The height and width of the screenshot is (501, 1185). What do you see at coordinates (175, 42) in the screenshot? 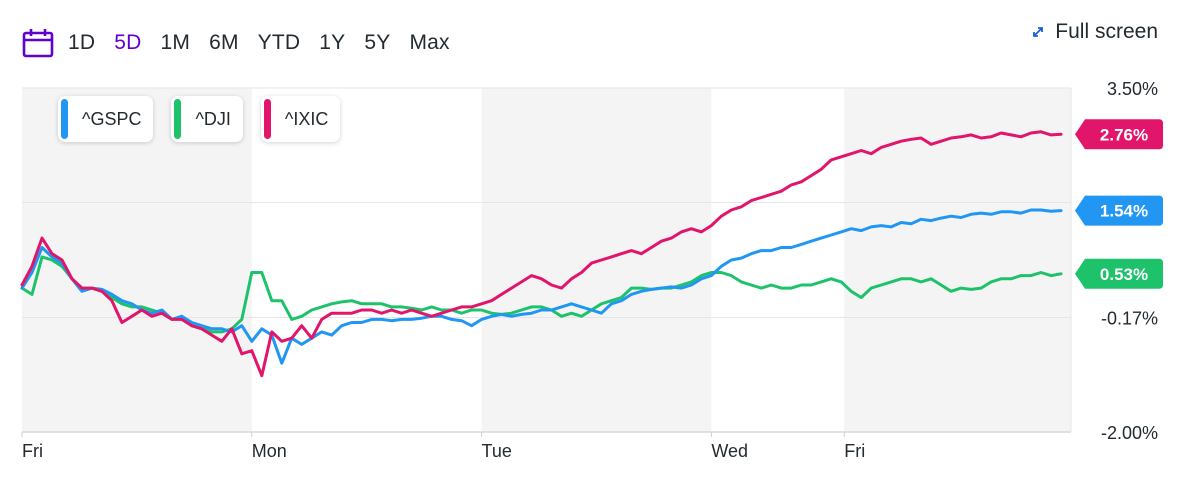
I see `range-1m-button: 1M` at bounding box center [175, 42].